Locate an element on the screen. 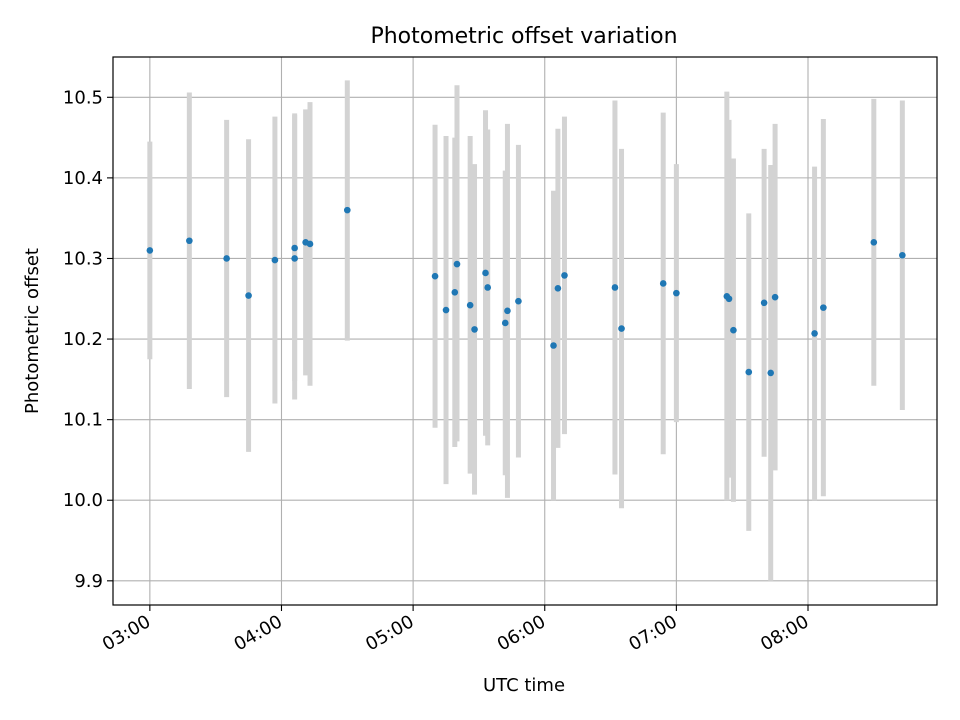  y-tick-label: 10.4 is located at coordinates (83, 178).